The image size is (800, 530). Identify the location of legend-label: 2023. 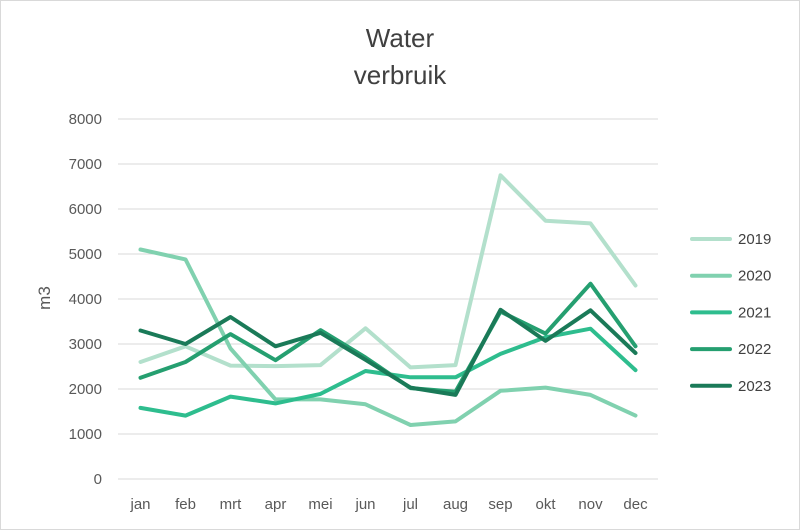
(754, 386).